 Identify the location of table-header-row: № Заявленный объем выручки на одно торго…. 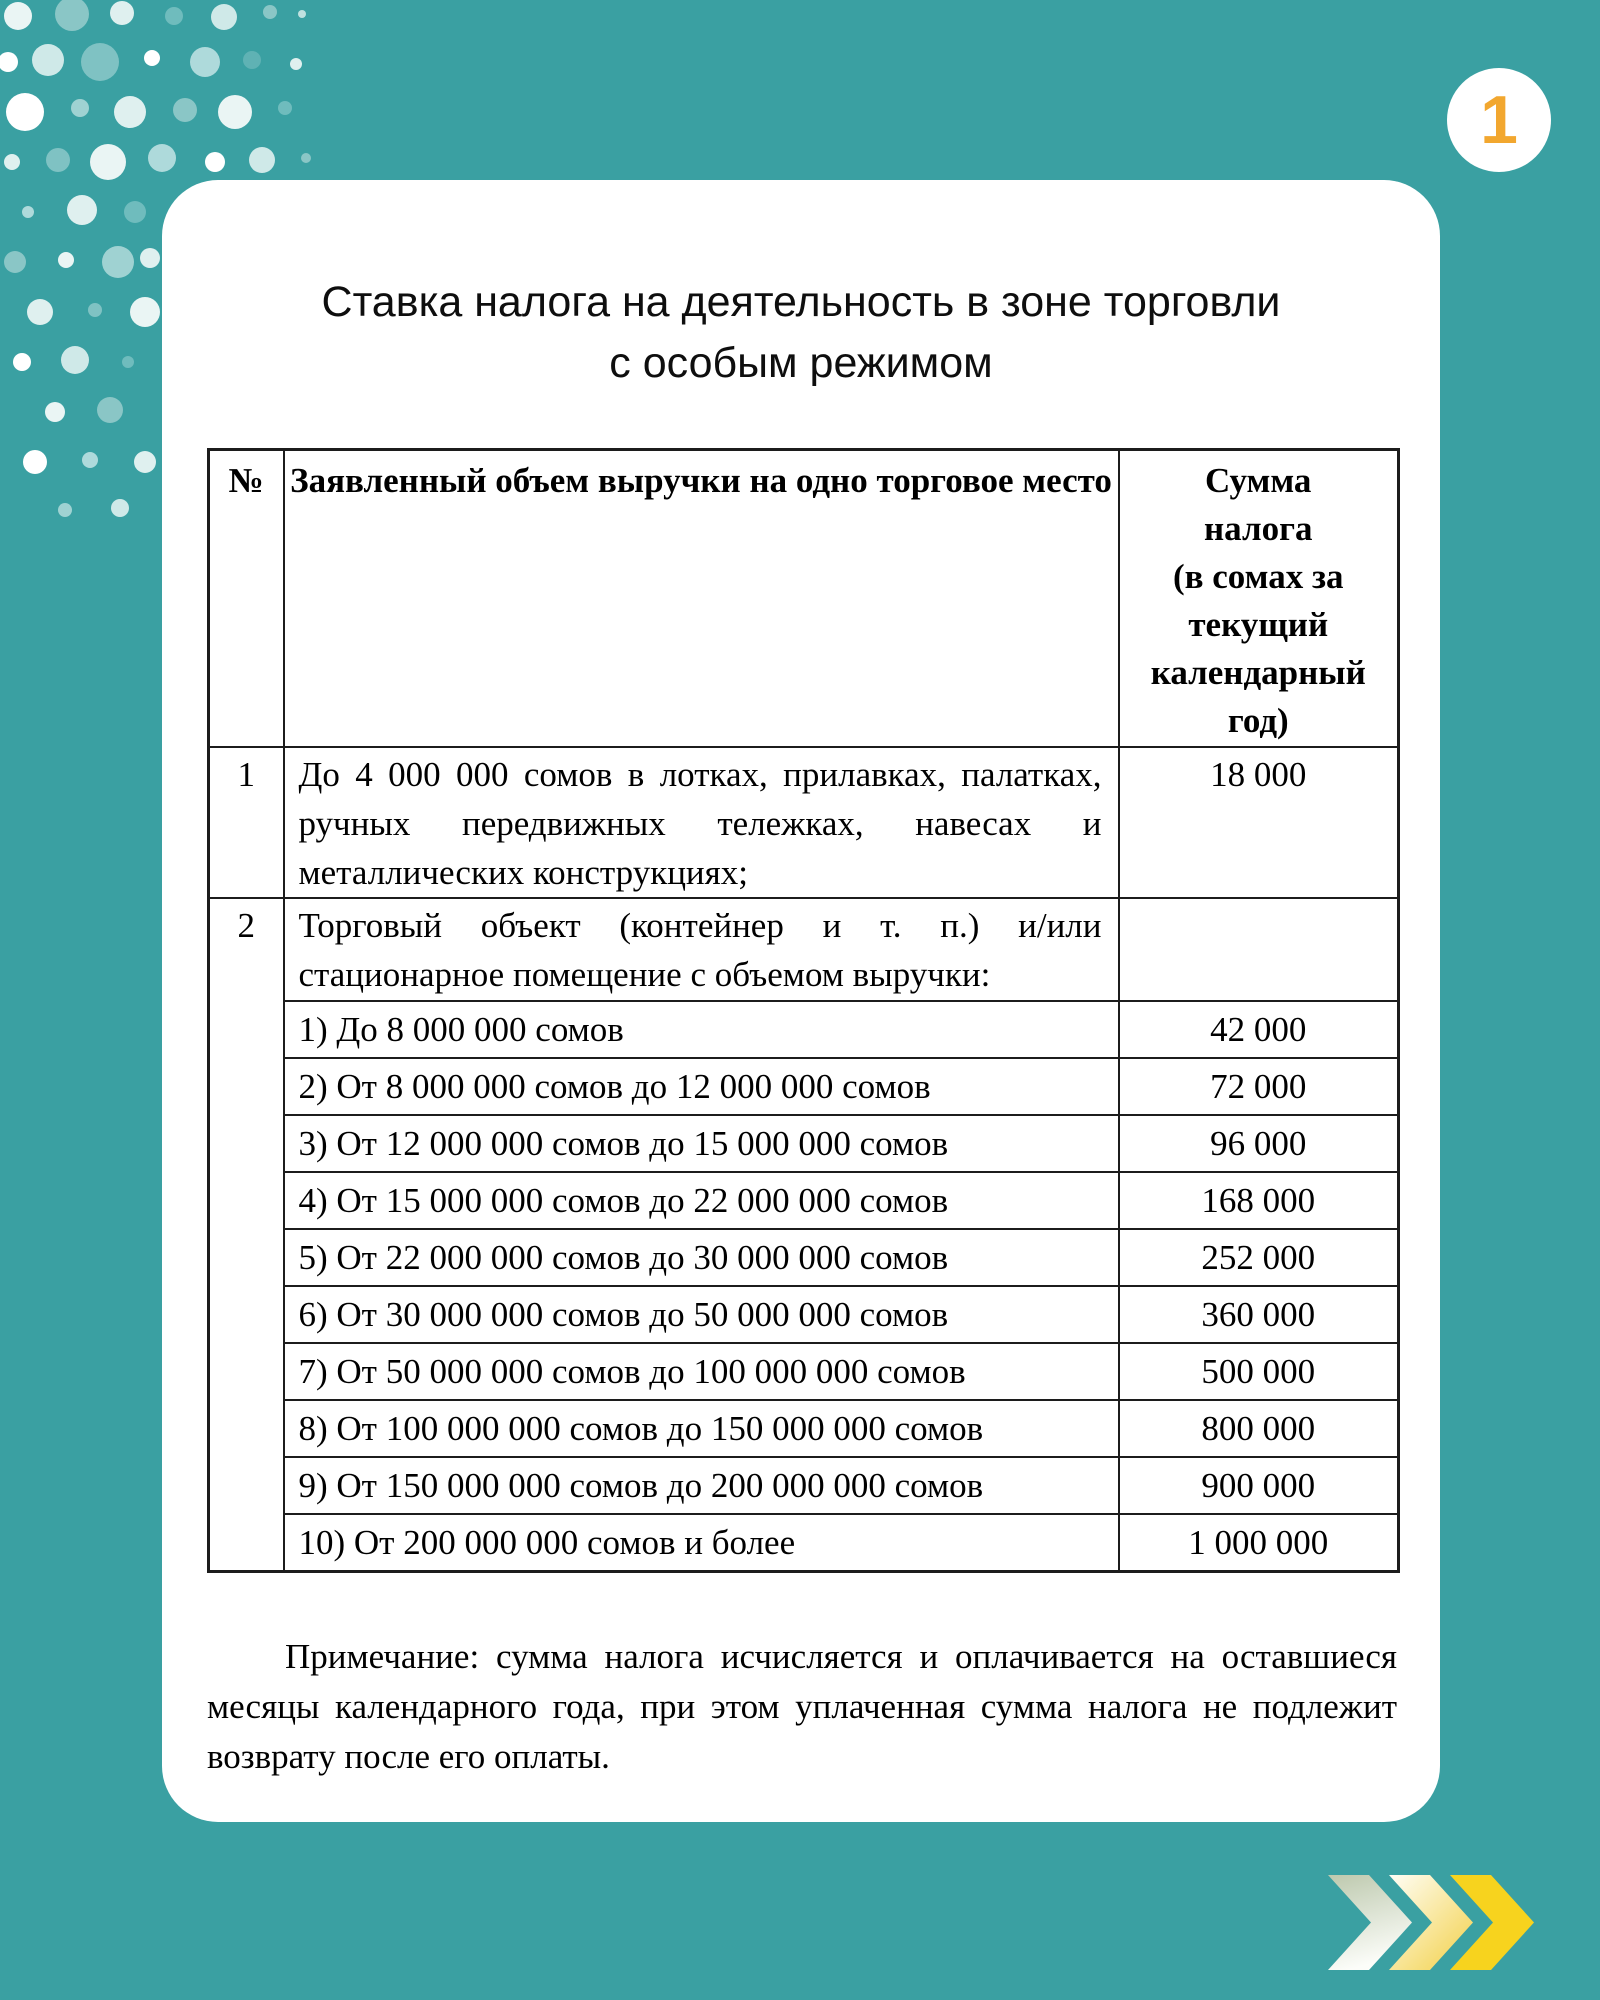
(803, 598).